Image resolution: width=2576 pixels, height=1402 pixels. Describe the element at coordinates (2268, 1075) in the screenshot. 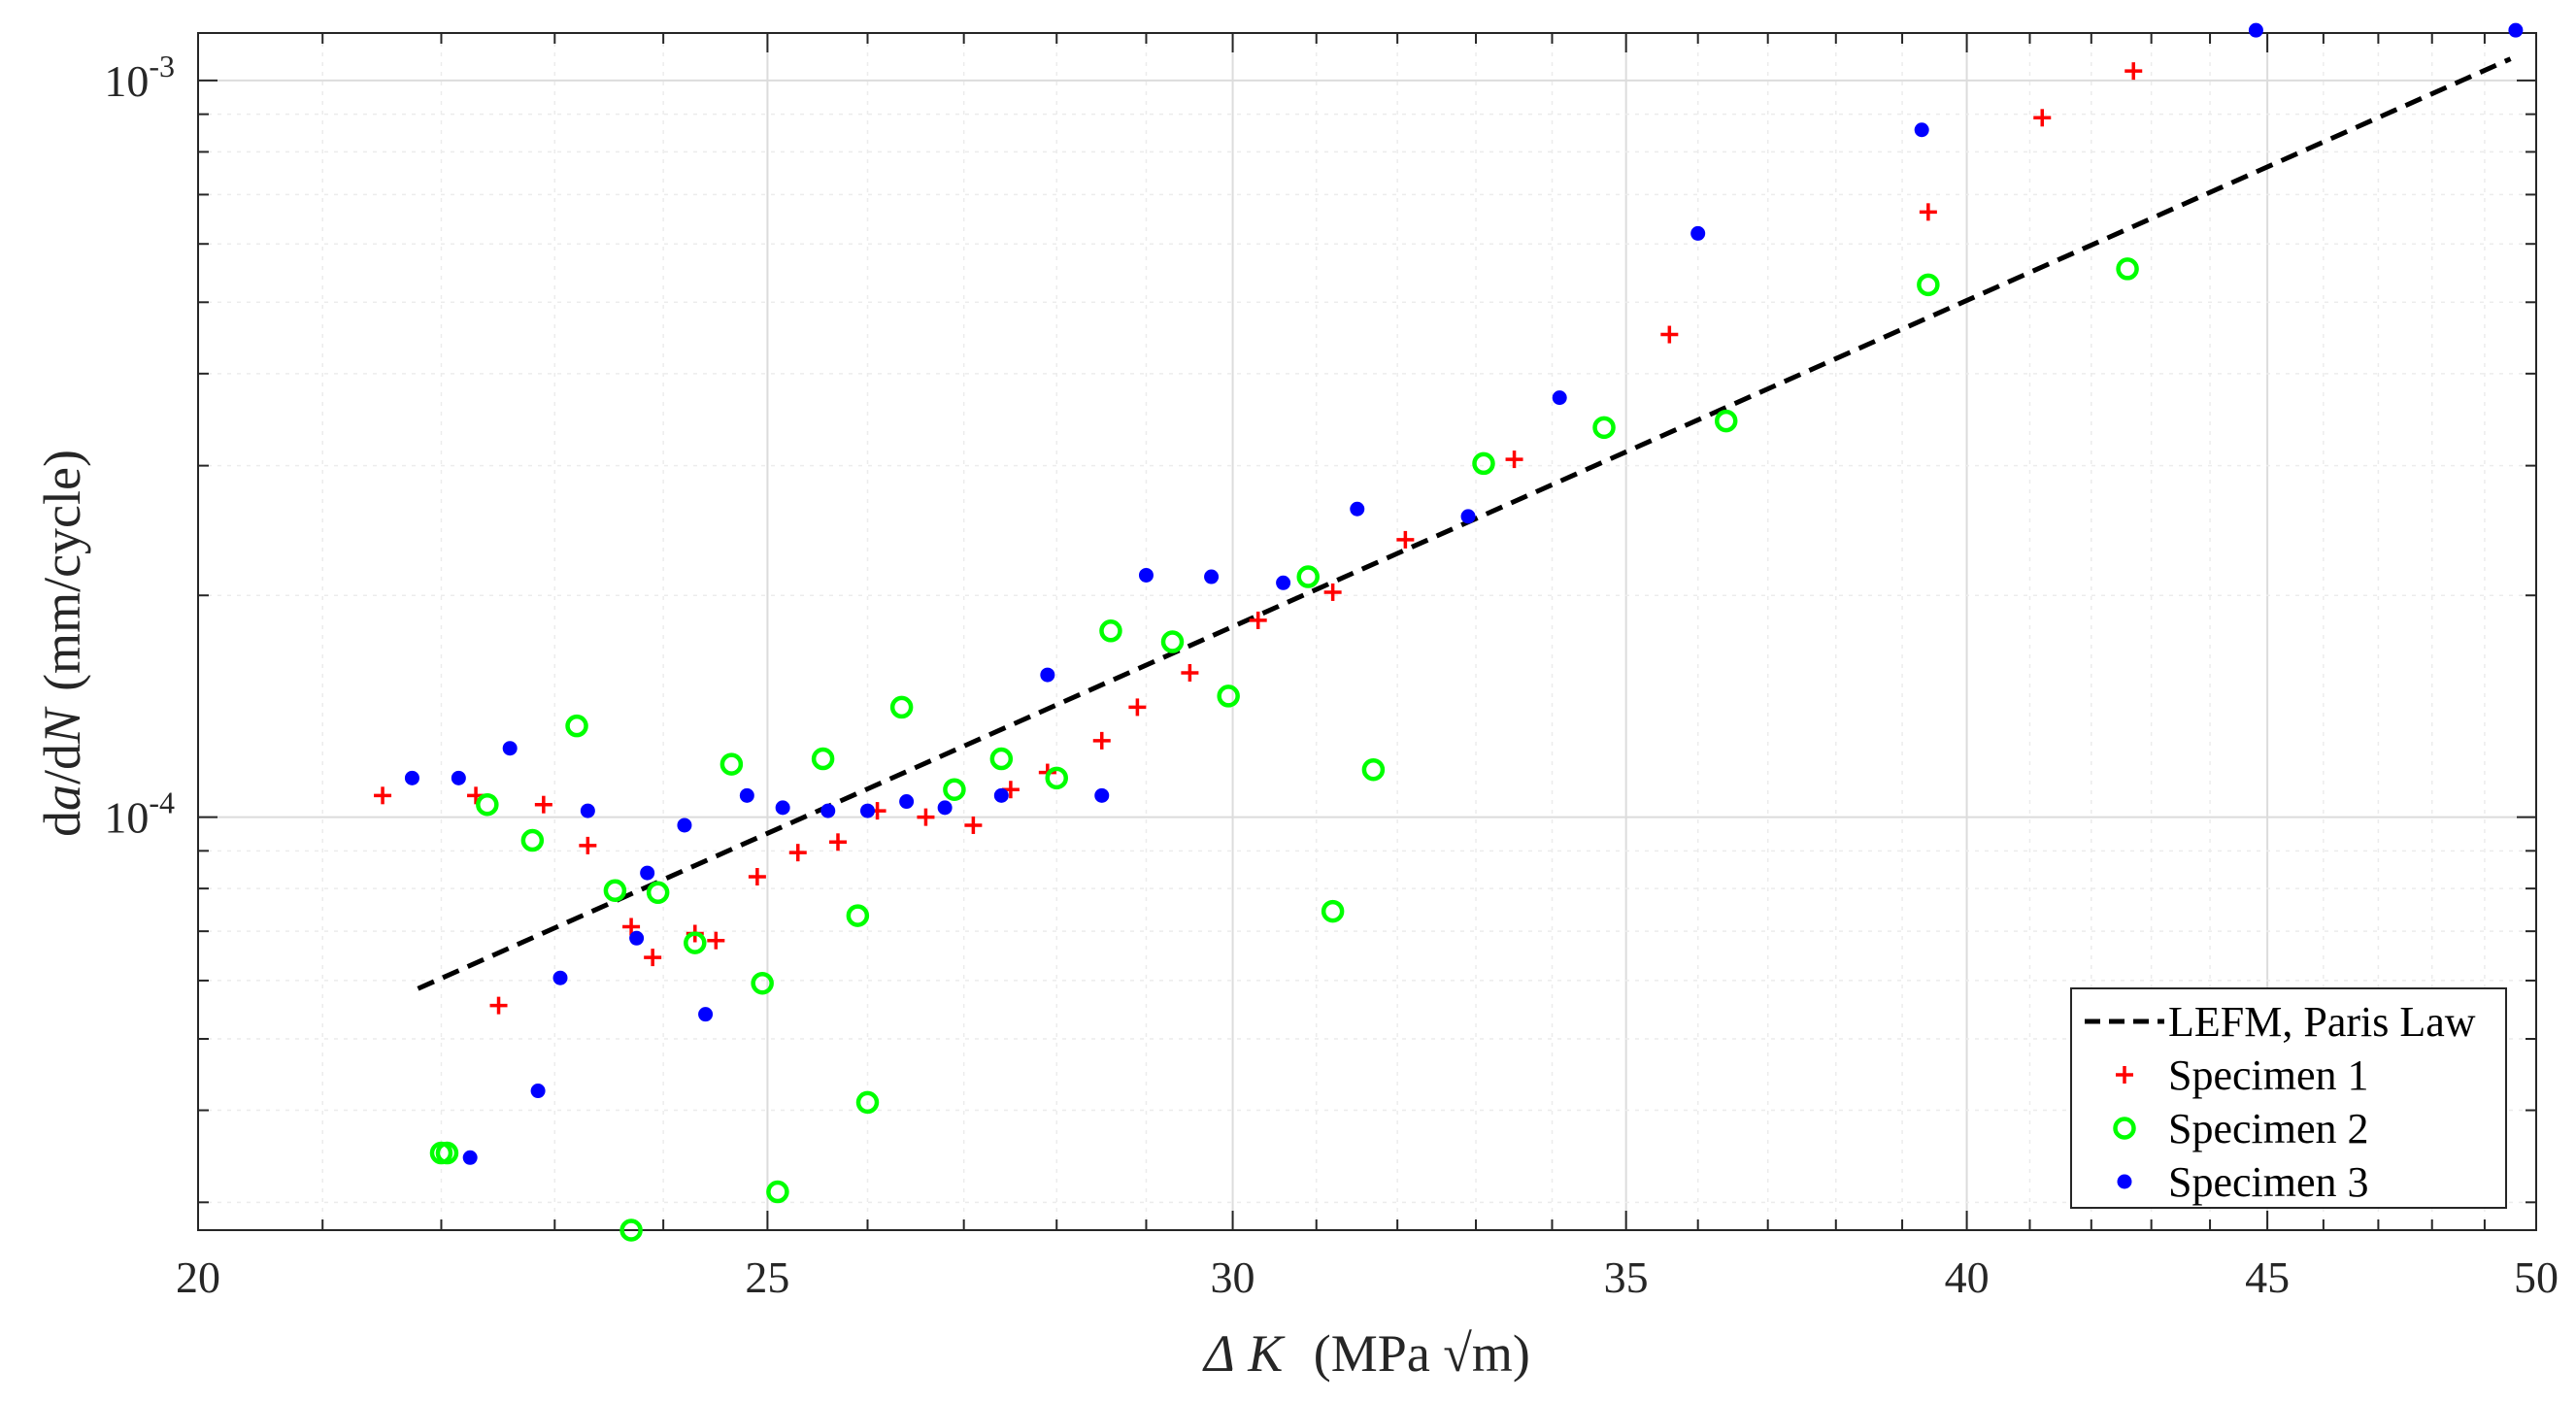

I see `legend-label: Specimen 1` at that location.